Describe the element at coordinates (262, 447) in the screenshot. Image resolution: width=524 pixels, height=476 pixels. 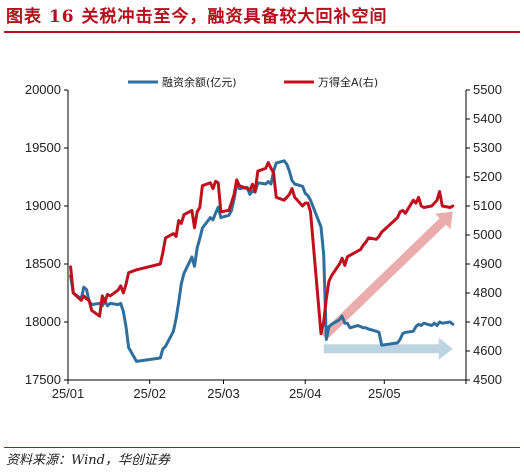
I see `footer-divider` at that location.